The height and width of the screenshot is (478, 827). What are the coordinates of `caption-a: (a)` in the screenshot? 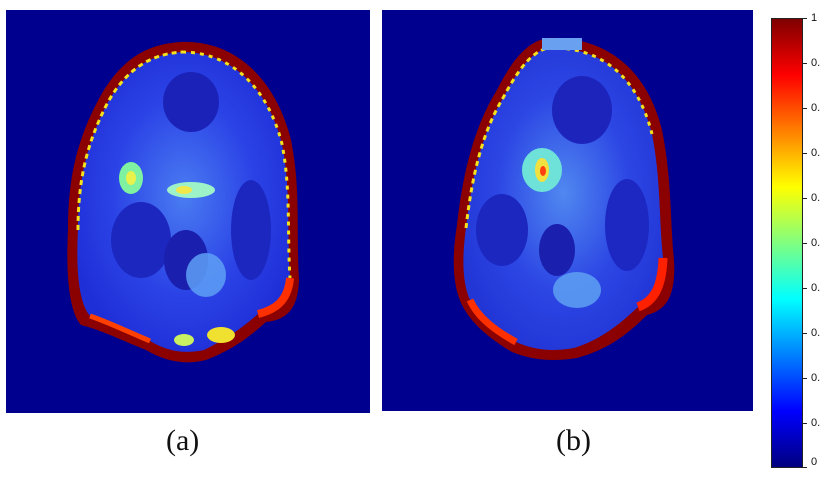 It's located at (183, 440).